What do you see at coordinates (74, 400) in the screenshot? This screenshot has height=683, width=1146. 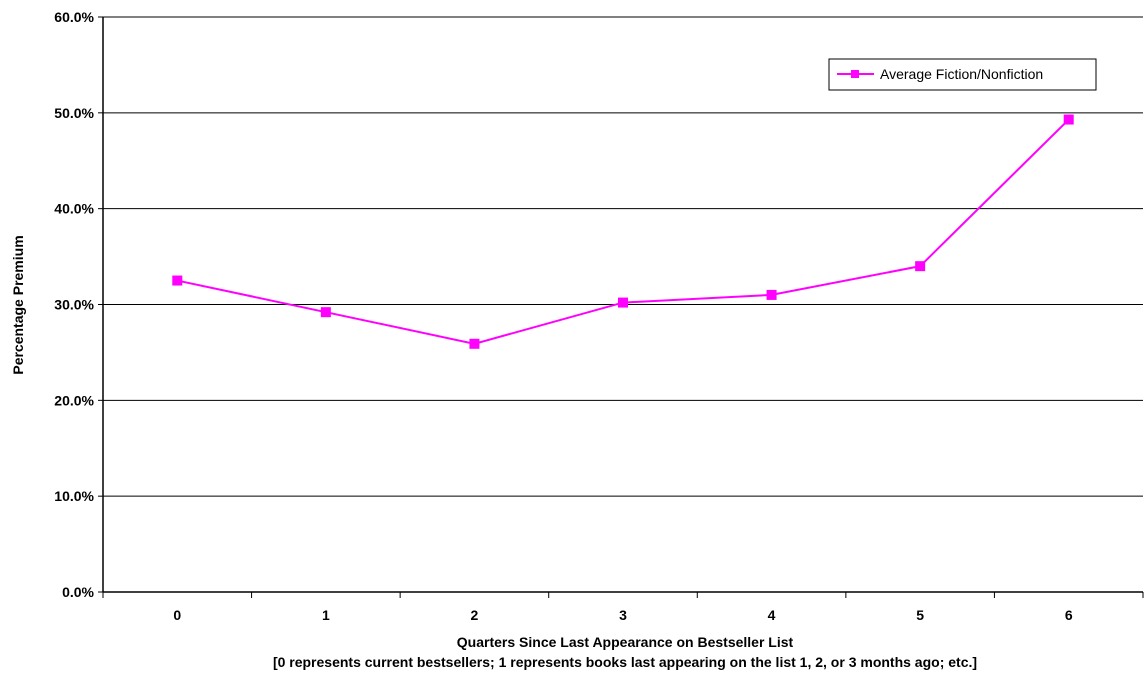 I see `y-tick-label: 20.0%` at bounding box center [74, 400].